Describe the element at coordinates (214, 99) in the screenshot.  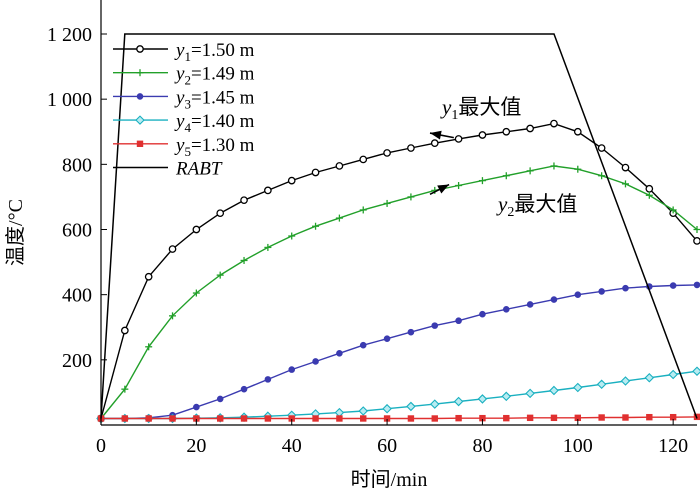
I see `legend-label: y3=1.45 m` at that location.